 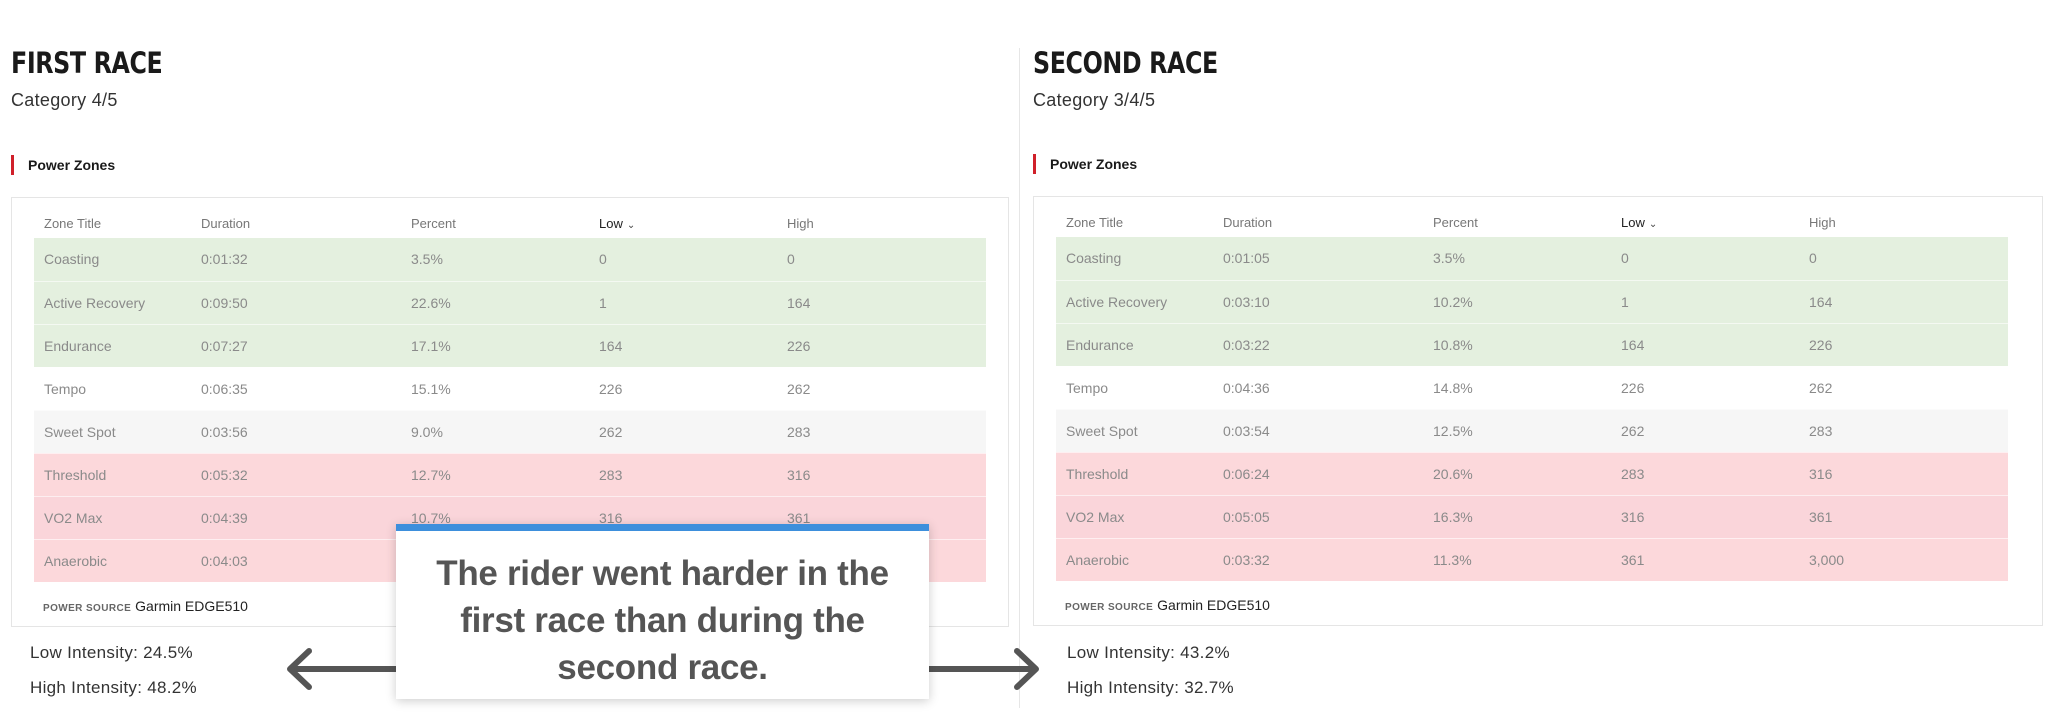 I want to click on arrow-left-icon, so click(x=342, y=669).